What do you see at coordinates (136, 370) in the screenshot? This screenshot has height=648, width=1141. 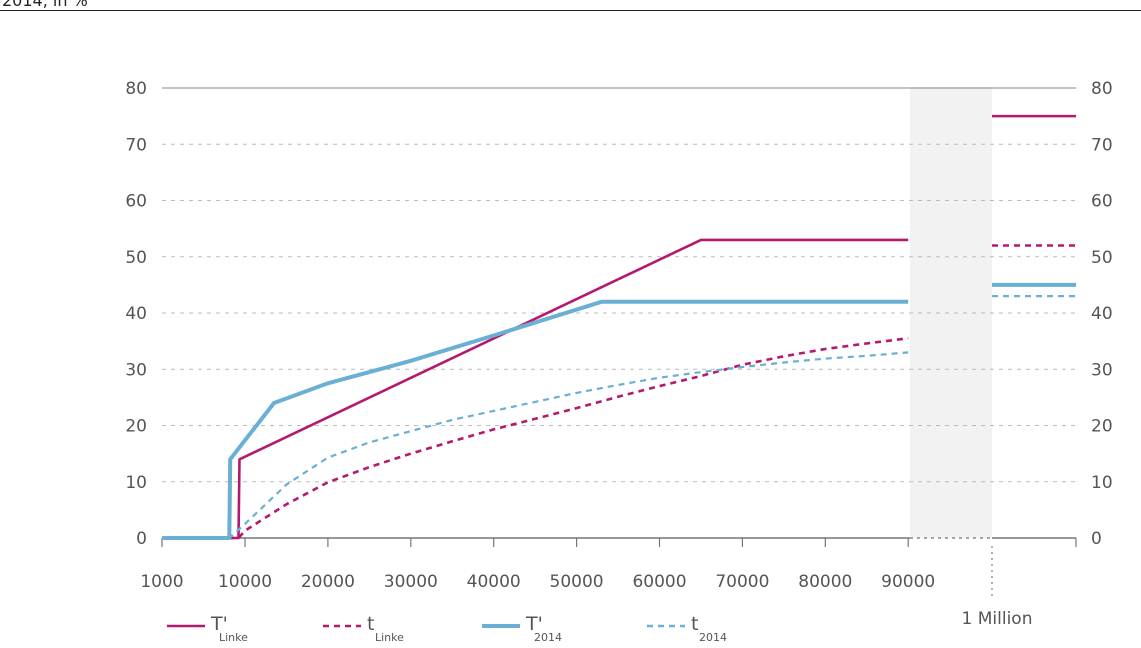 I see `y-tick-label-left: 30` at bounding box center [136, 370].